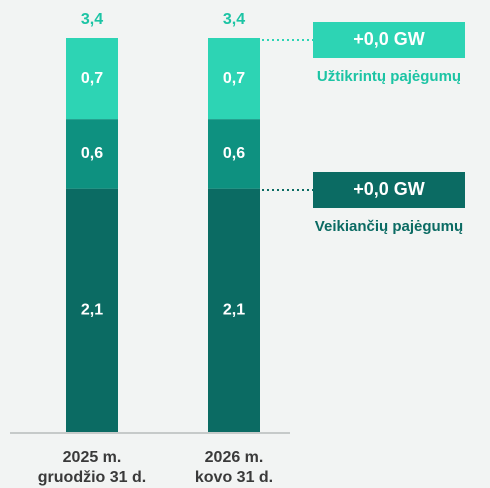 The image size is (490, 488). What do you see at coordinates (234, 477) in the screenshot?
I see `x-tick-label: kovo 31 d.` at bounding box center [234, 477].